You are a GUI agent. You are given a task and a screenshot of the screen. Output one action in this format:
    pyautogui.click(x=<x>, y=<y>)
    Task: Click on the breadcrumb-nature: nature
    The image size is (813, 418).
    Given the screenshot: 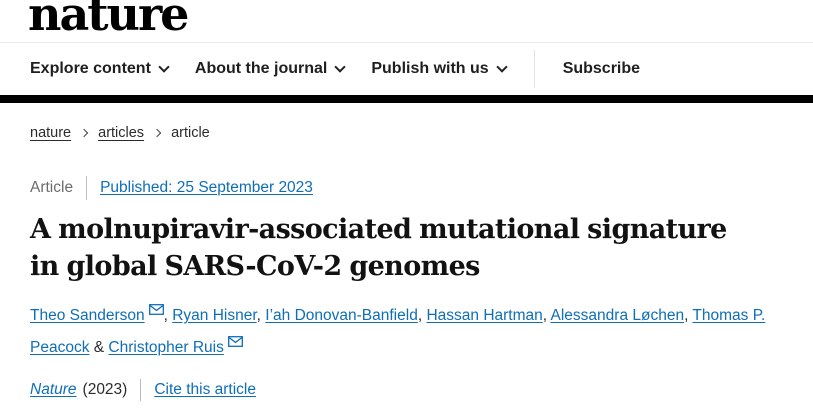 What is the action you would take?
    pyautogui.click(x=51, y=133)
    